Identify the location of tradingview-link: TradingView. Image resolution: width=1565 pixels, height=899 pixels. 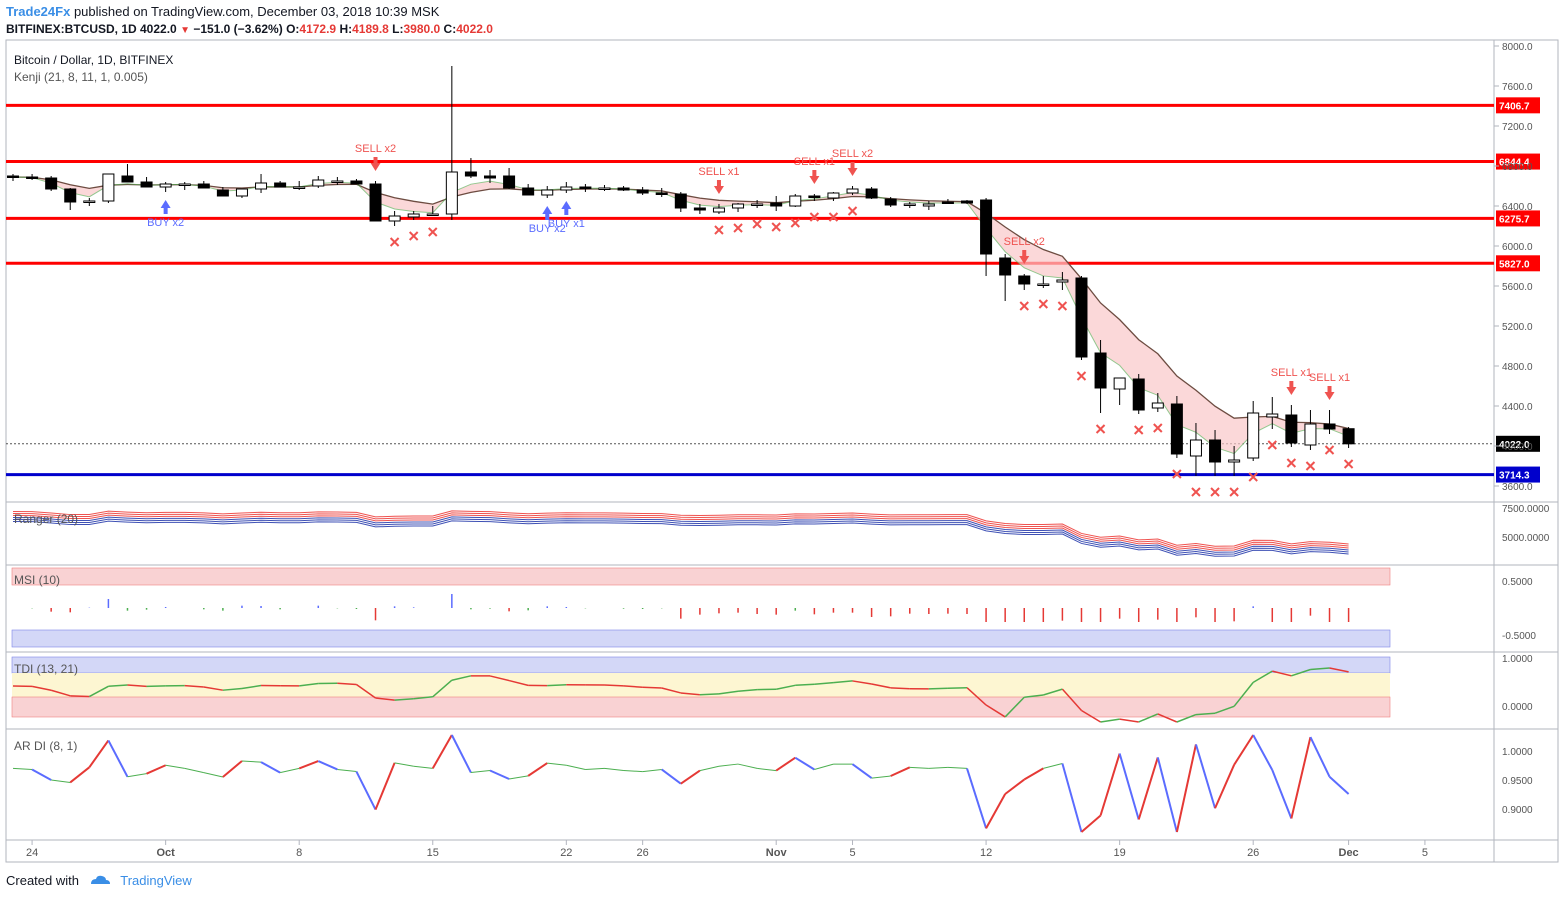
(156, 880).